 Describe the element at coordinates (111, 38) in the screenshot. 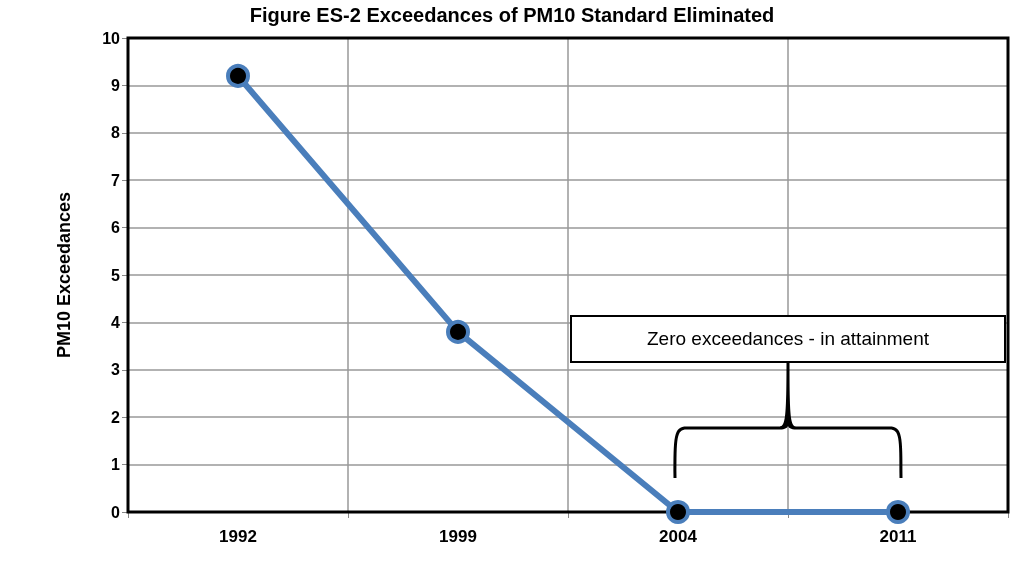

I see `y-tick-label: 10` at that location.